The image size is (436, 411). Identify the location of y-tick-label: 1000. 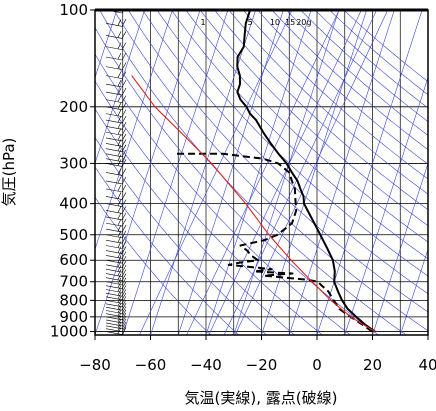
(69, 332).